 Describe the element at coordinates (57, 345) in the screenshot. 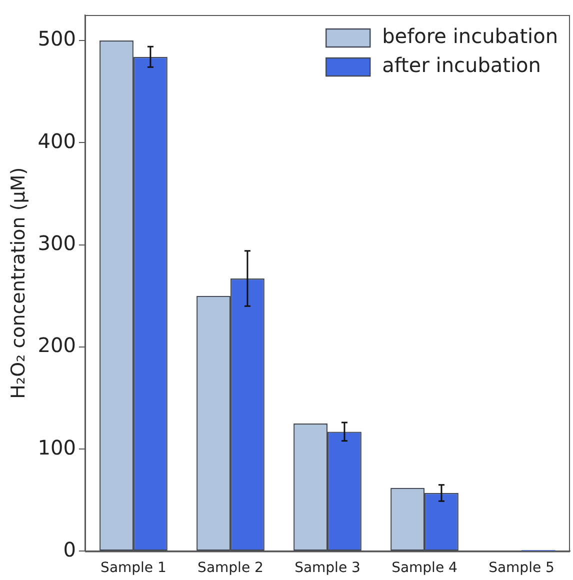

I see `y-tick-label: 200` at that location.